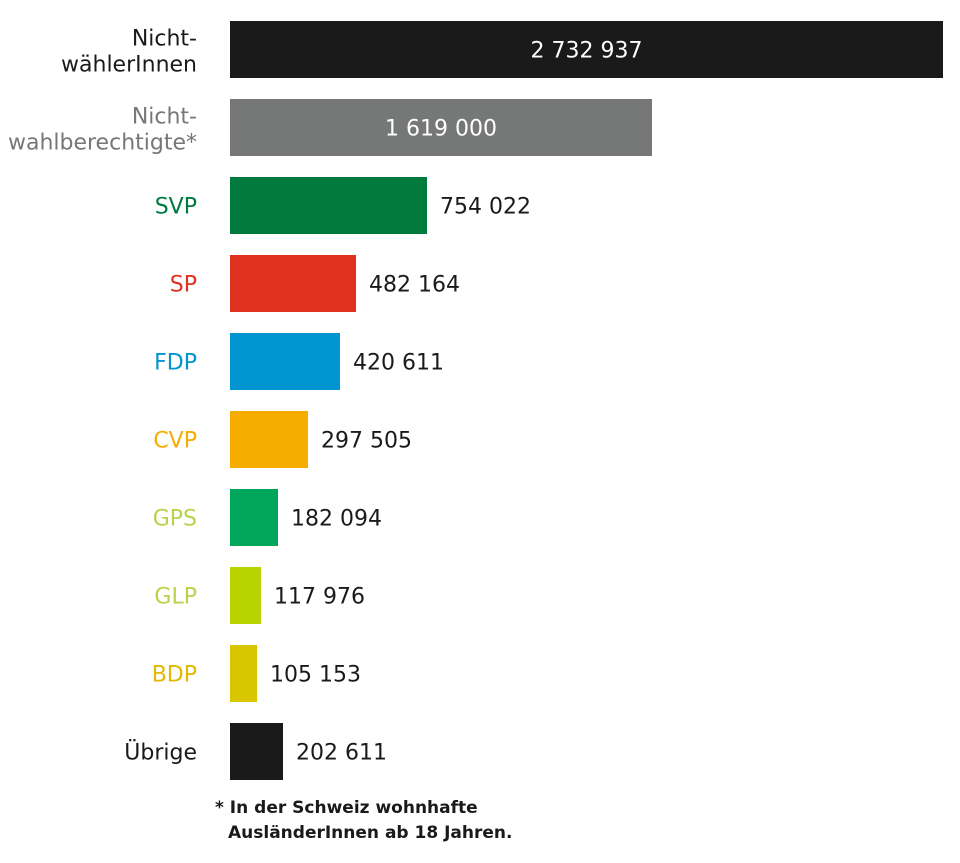 The image size is (960, 863). What do you see at coordinates (398, 363) in the screenshot?
I see `value-label-fdp: 420 611` at bounding box center [398, 363].